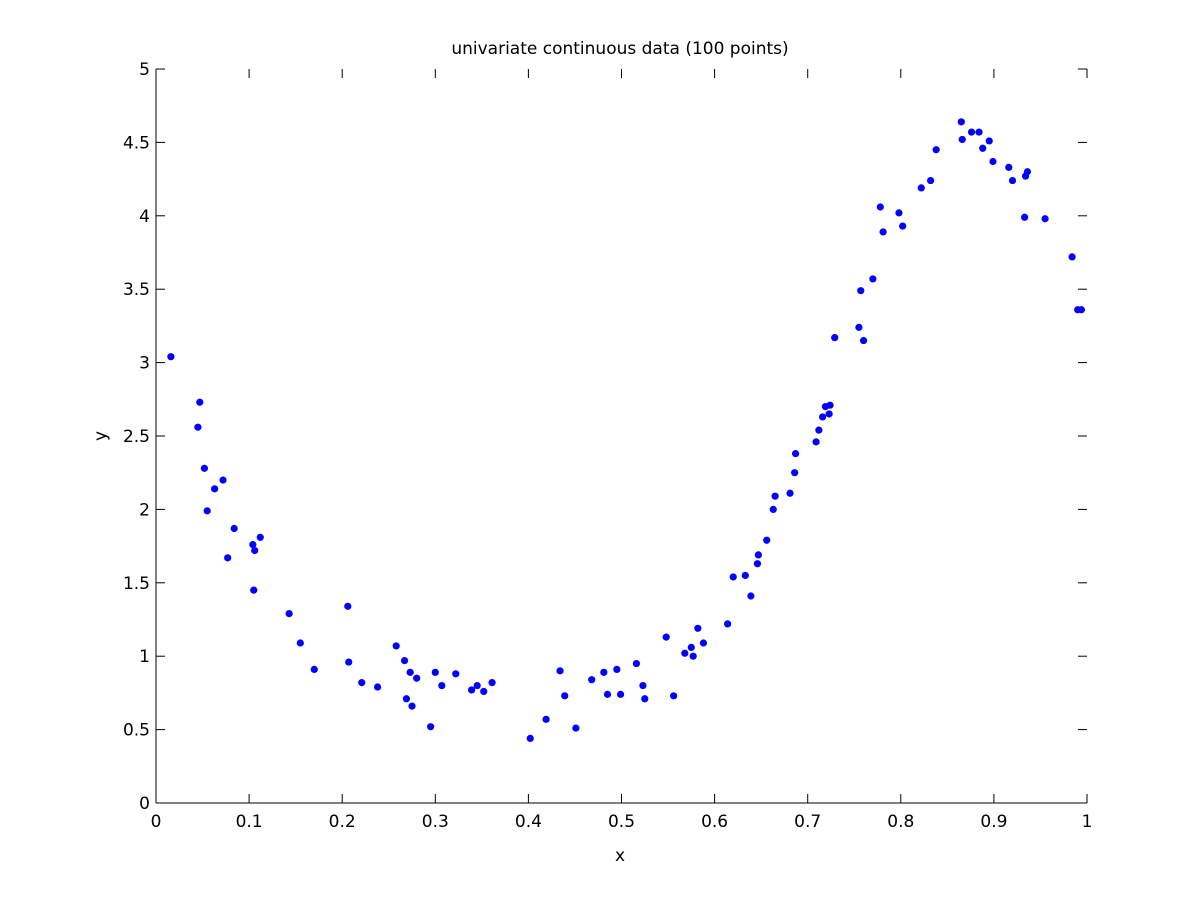 This screenshot has width=1200, height=901. What do you see at coordinates (144, 804) in the screenshot?
I see `y-tick-label: 0` at bounding box center [144, 804].